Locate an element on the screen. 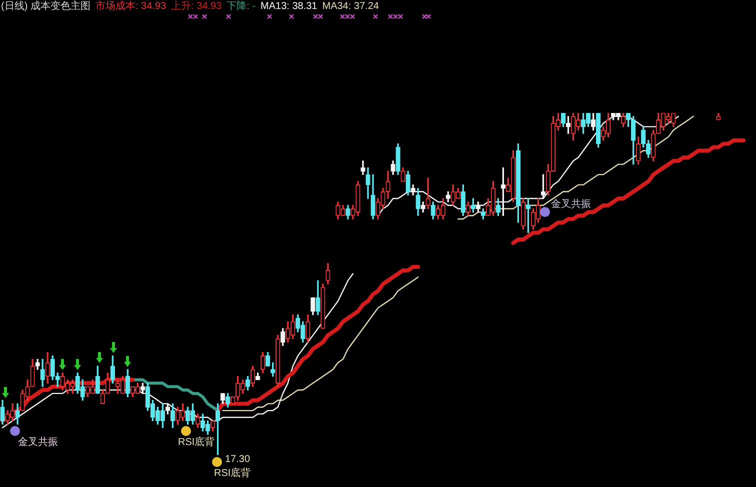 The height and width of the screenshot is (487, 756). annotation: 17.30 is located at coordinates (237, 459).